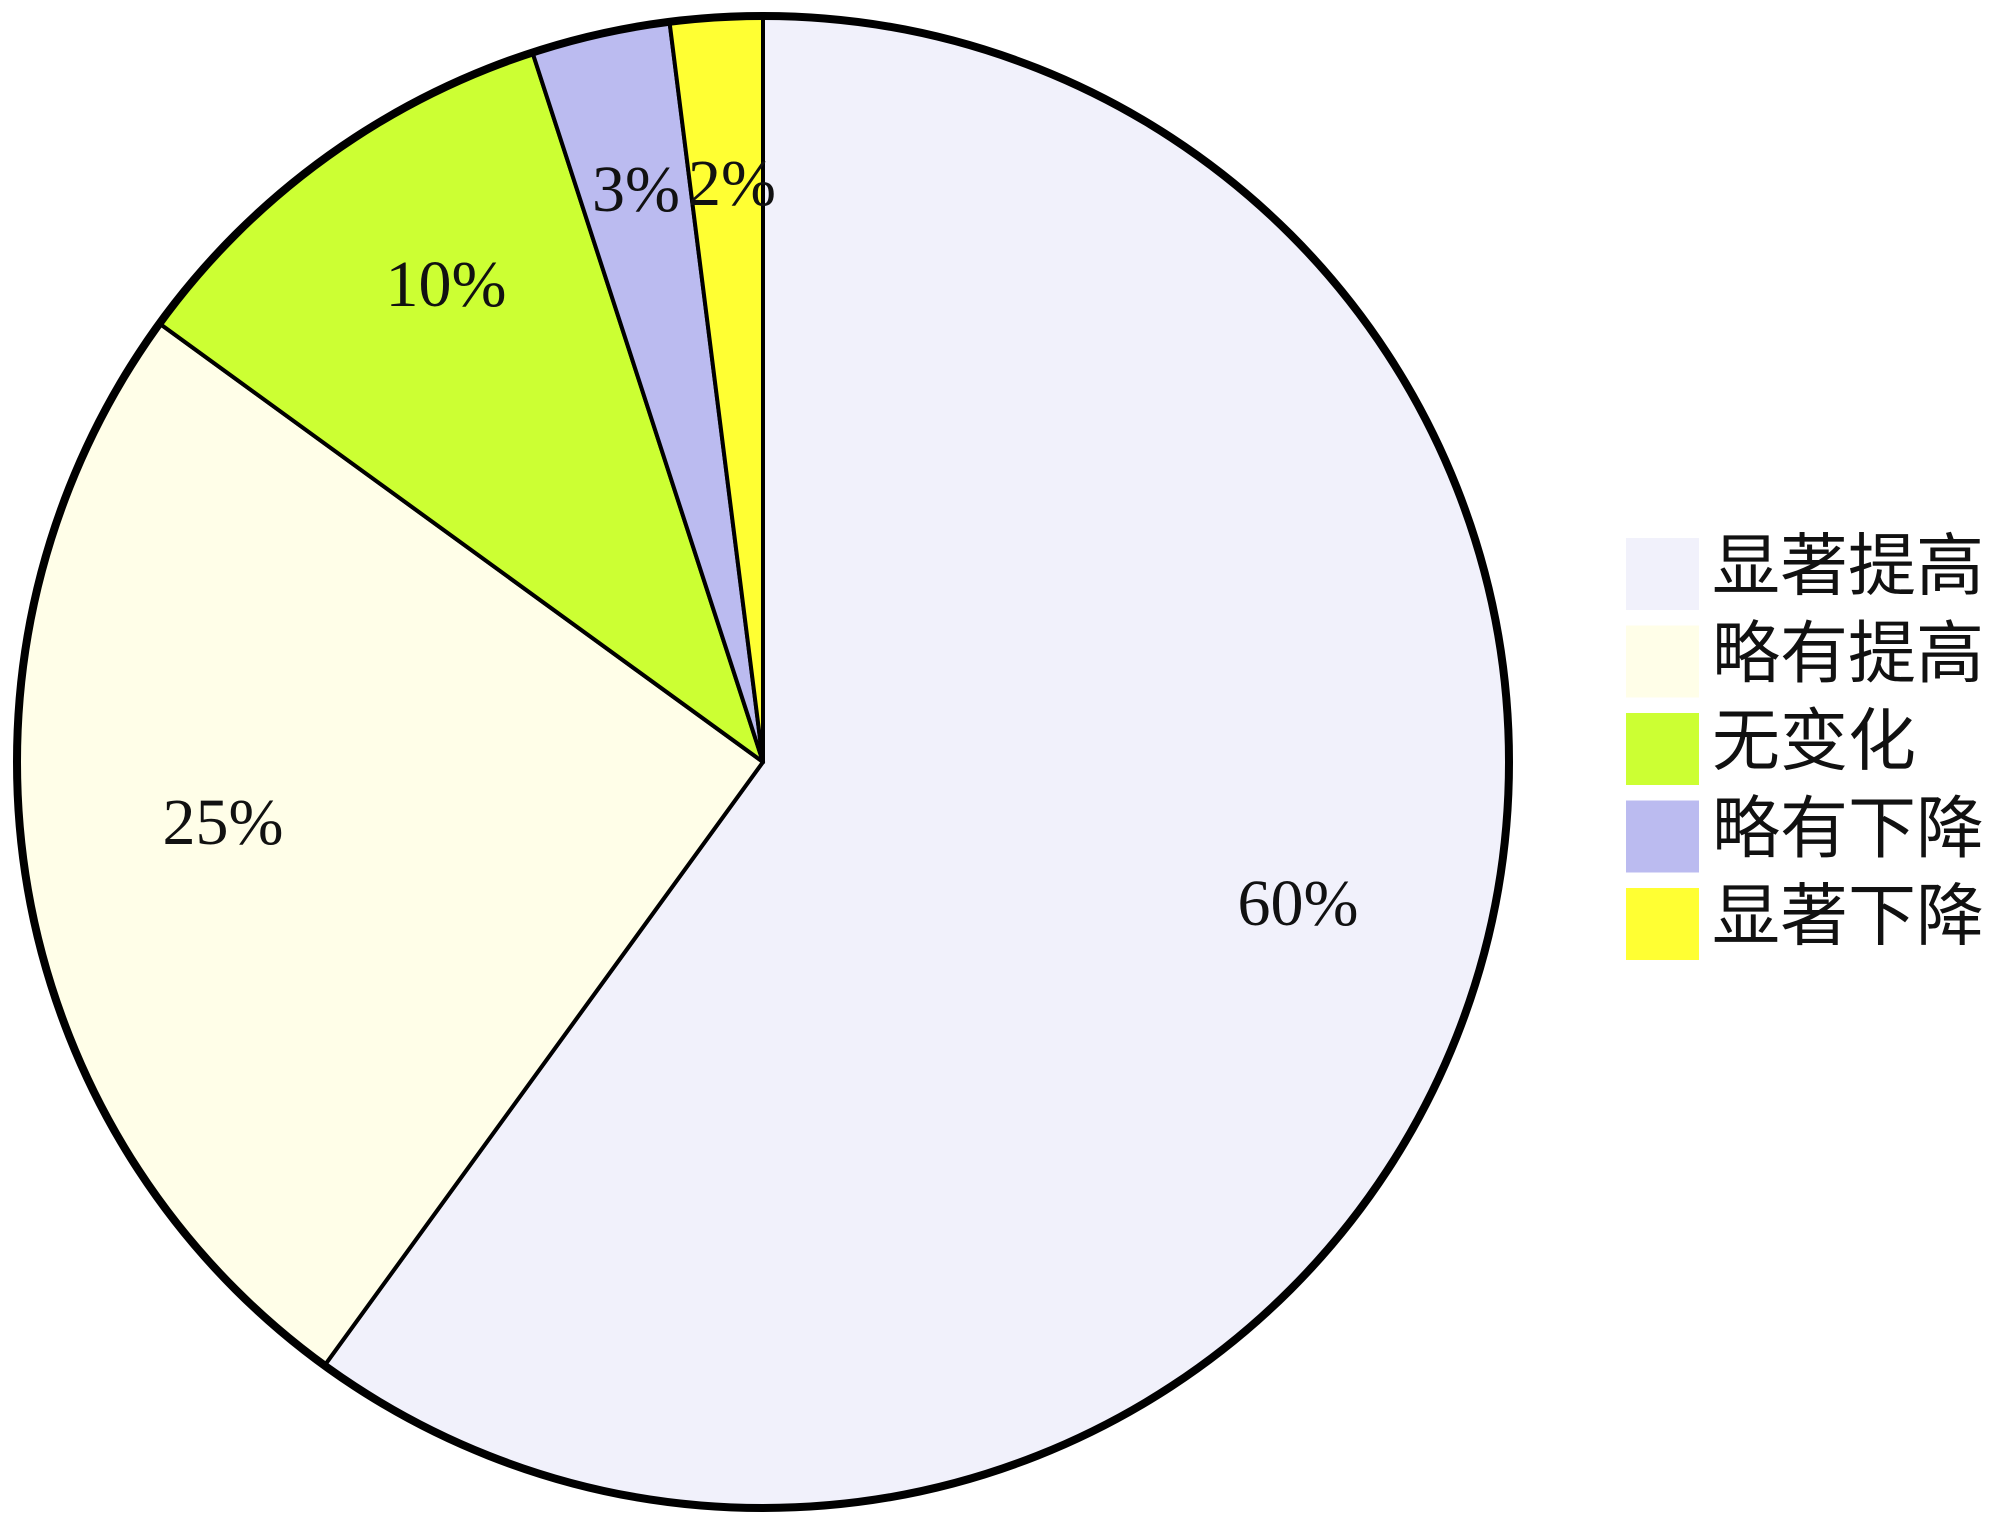 This screenshot has height=1534, width=2000. What do you see at coordinates (636, 189) in the screenshot?
I see `value-label: 3%` at bounding box center [636, 189].